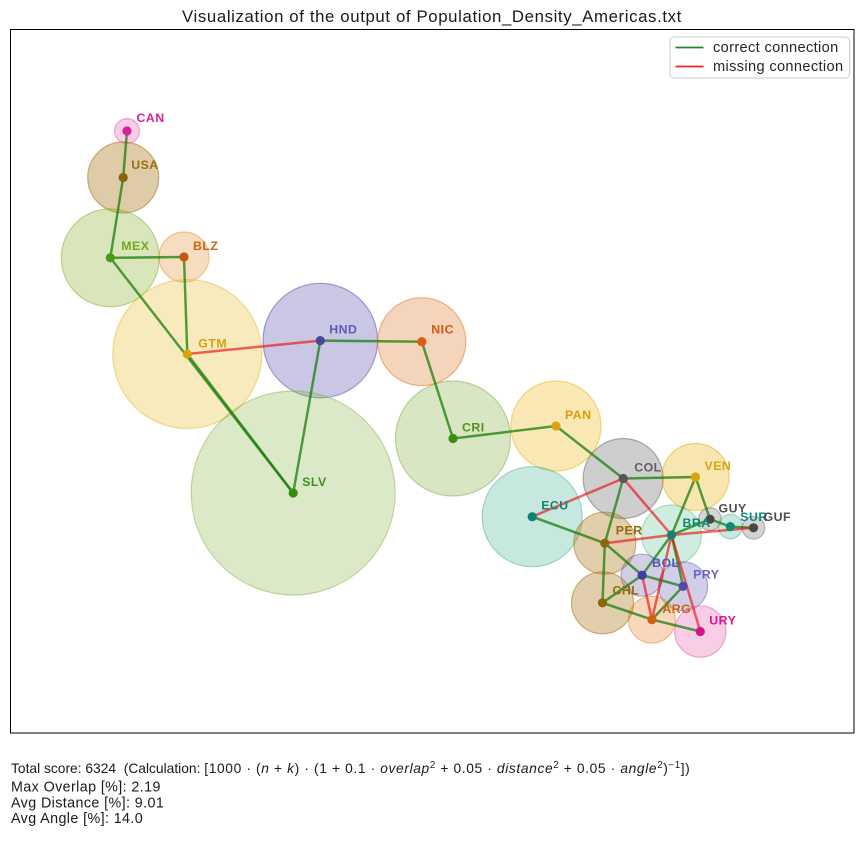 Image resolution: width=864 pixels, height=849 pixels. What do you see at coordinates (77, 819) in the screenshot?
I see `svg-text: Avg Angle [%]: 14.0` at bounding box center [77, 819].